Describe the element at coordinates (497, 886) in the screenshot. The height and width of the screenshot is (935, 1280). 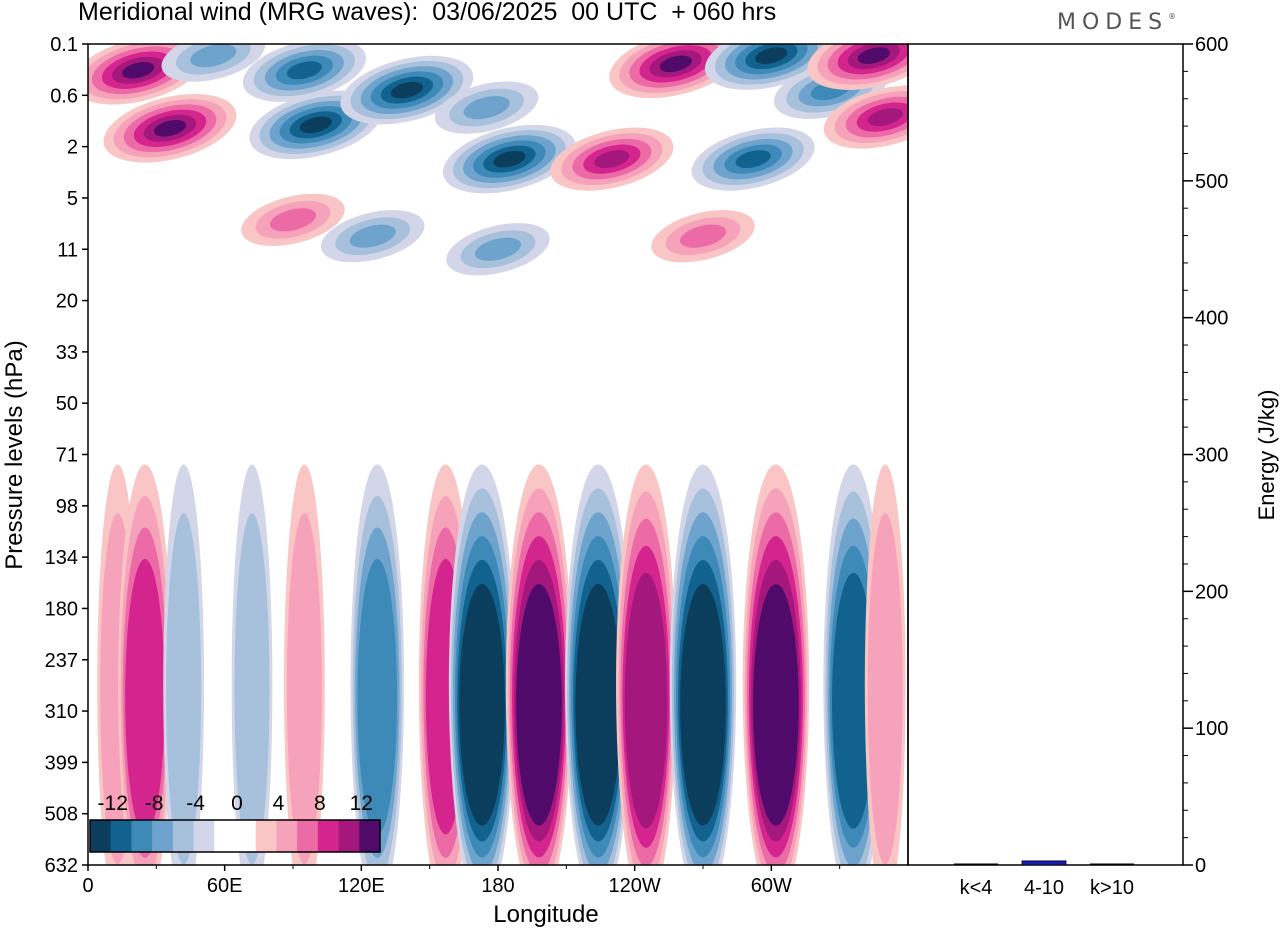
I see `x-tick-label: 180` at that location.